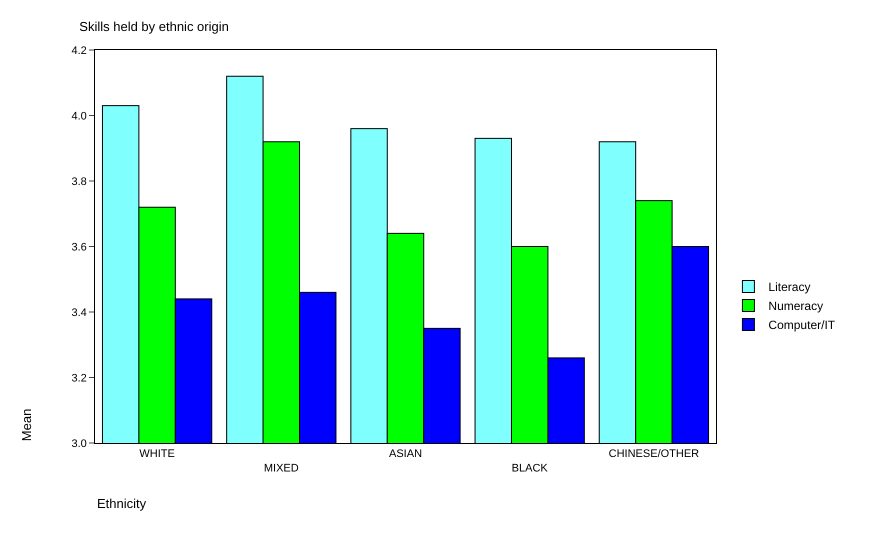 The height and width of the screenshot is (553, 881). I want to click on y-axis-title: Mean, so click(26, 425).